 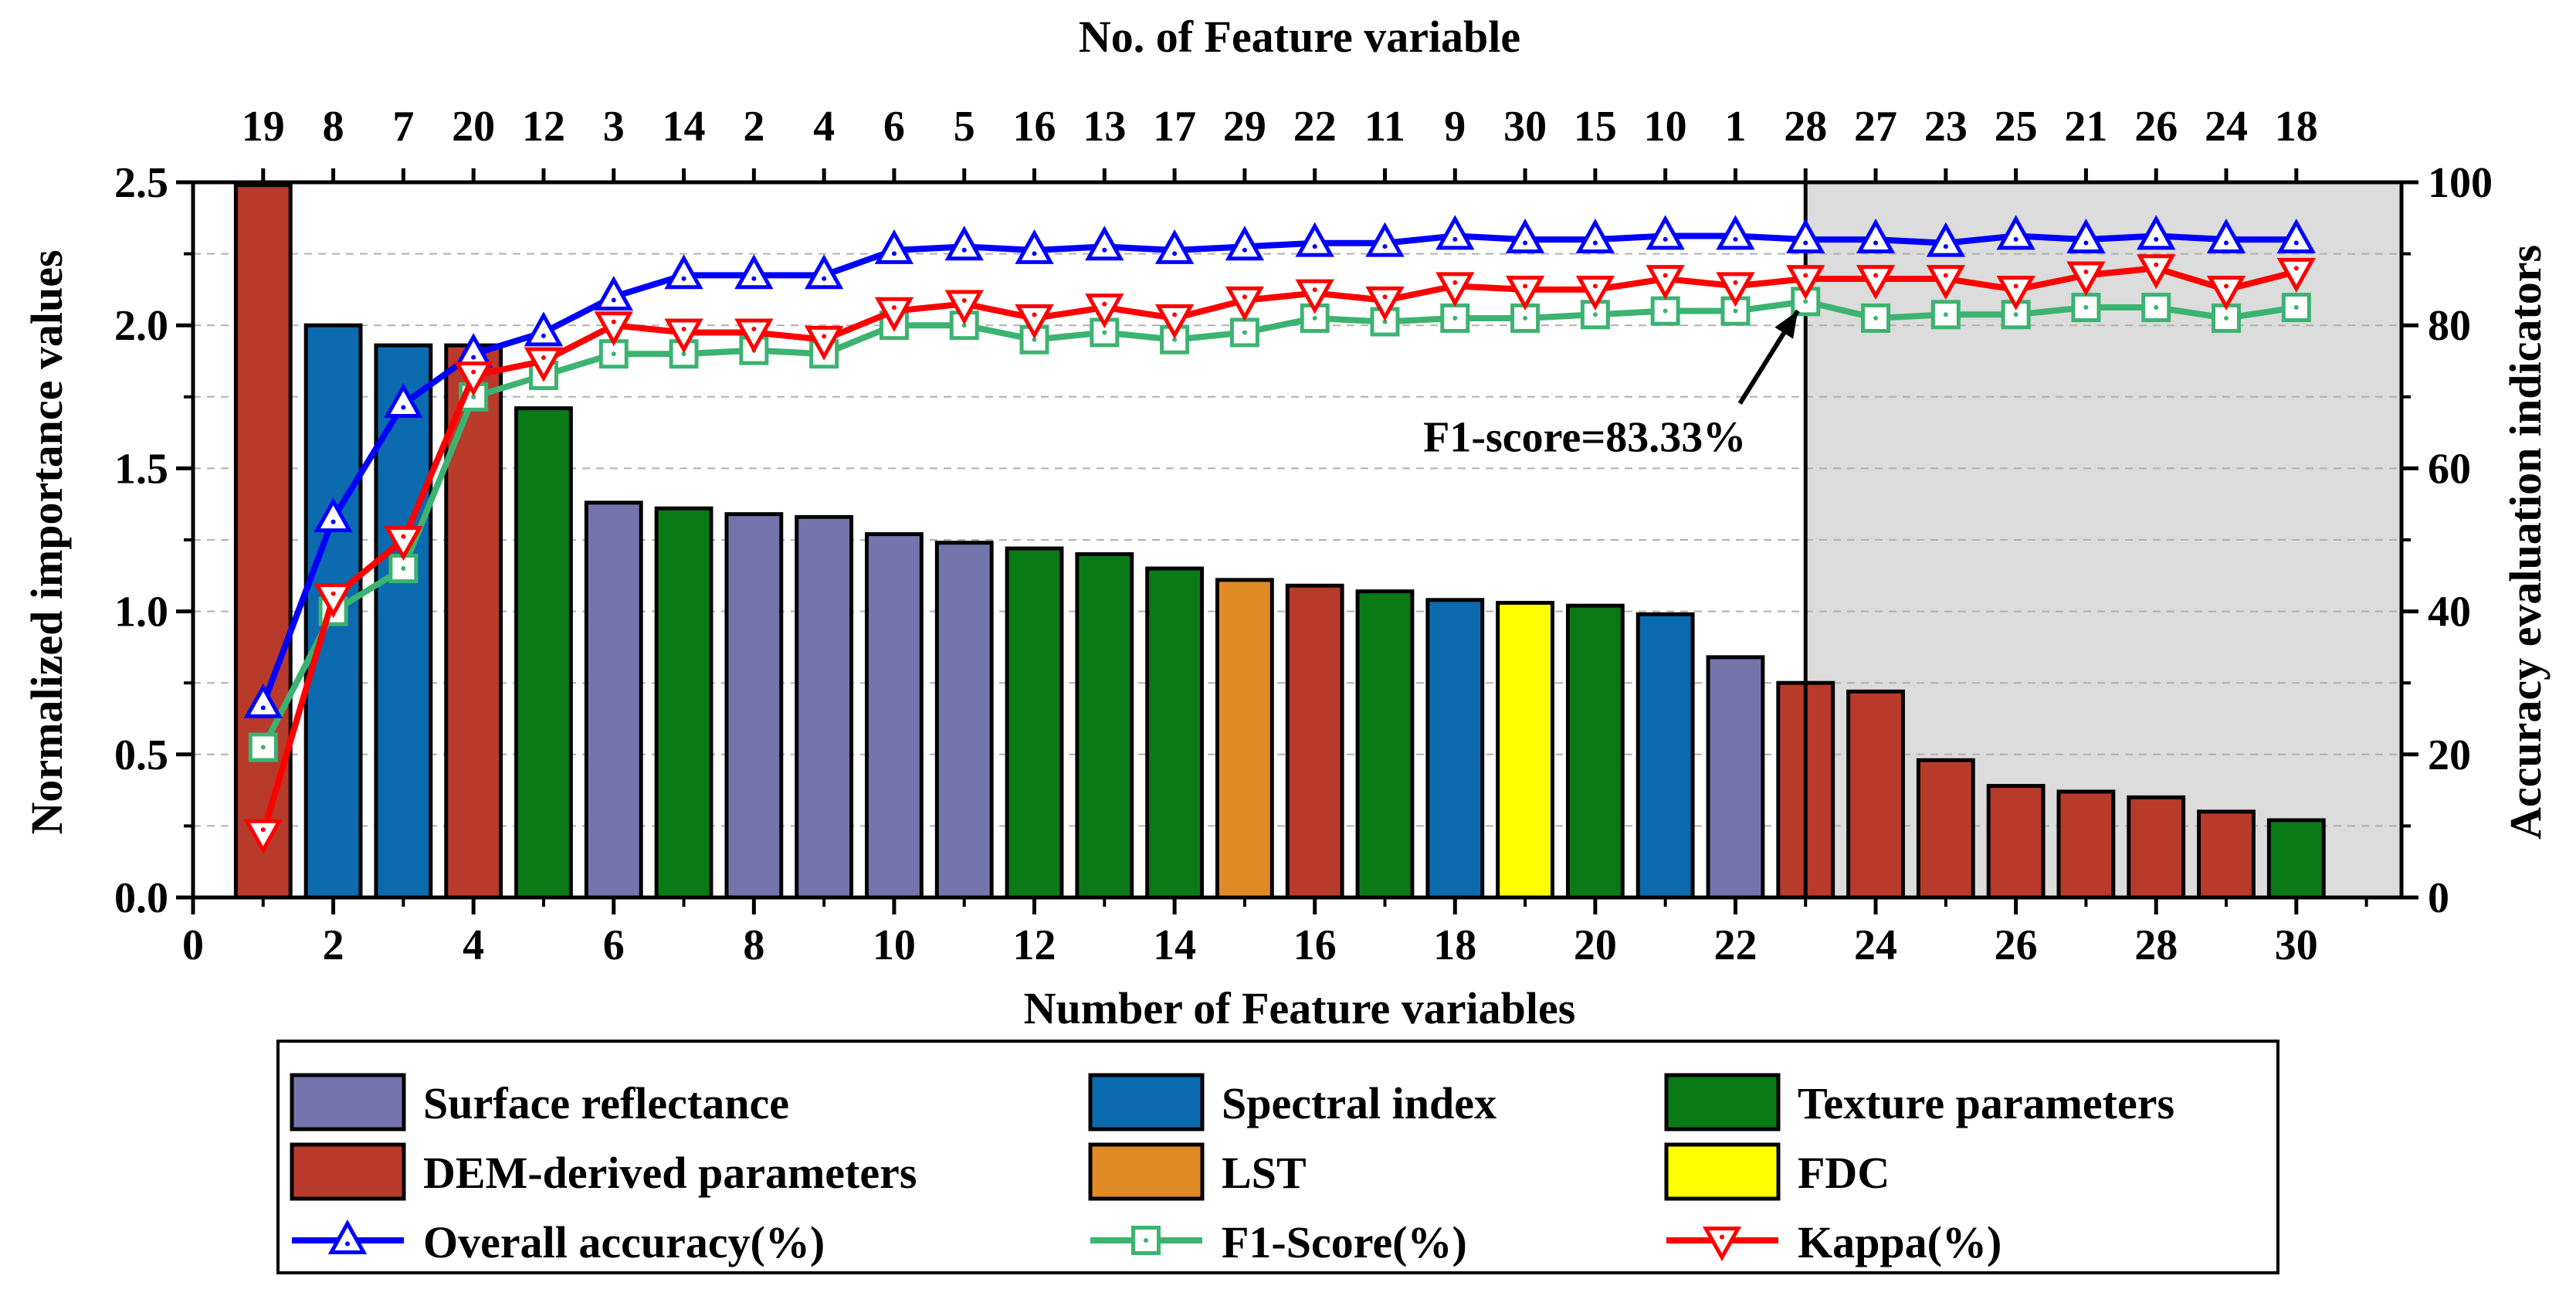 I want to click on x-tick-label: 4, so click(x=473, y=945).